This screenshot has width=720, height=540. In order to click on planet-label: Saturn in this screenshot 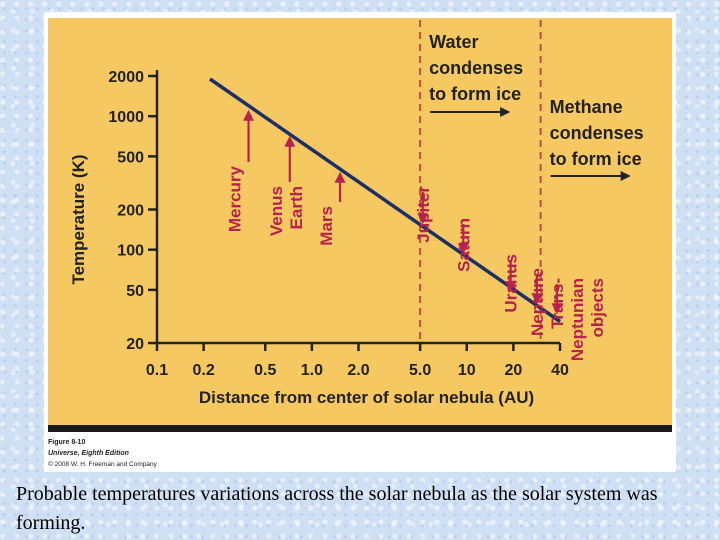, I will do `click(463, 245)`.